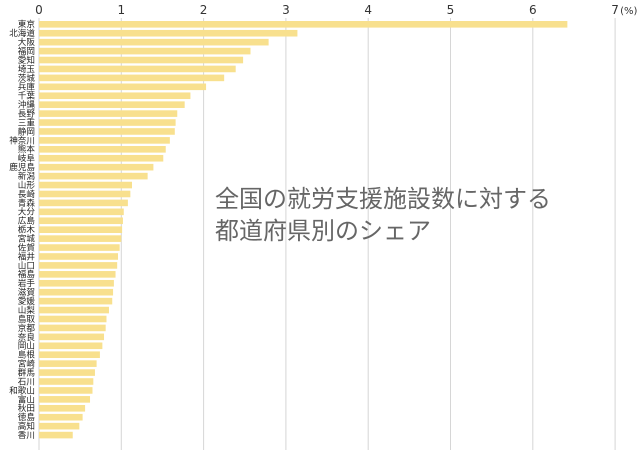 The image size is (640, 450). Describe the element at coordinates (26, 51) in the screenshot. I see `category-label-福岡: 福岡` at that location.